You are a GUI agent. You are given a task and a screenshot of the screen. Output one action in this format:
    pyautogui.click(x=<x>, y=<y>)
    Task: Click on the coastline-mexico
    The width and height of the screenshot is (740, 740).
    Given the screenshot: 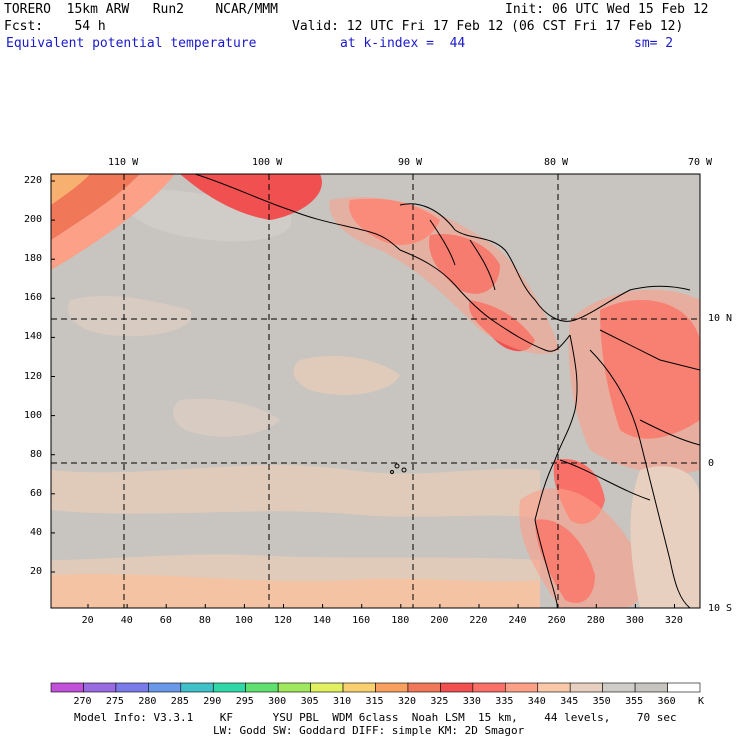 What is the action you would take?
    pyautogui.click(x=297, y=212)
    